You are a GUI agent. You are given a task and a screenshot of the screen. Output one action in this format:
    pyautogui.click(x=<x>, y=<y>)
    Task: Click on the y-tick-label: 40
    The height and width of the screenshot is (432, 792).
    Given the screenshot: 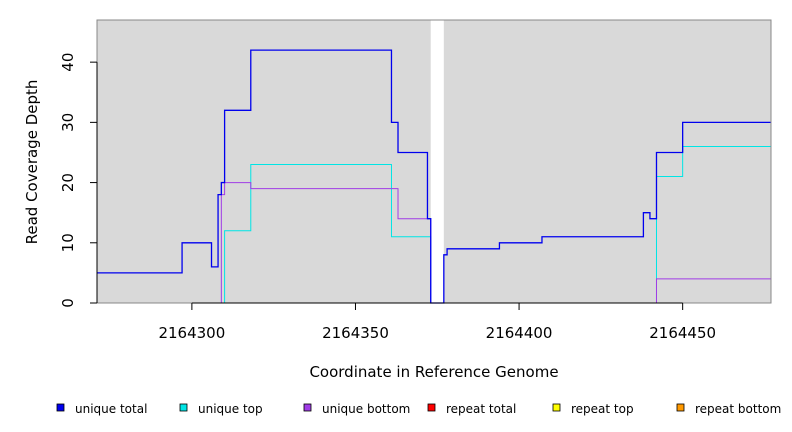 What is the action you would take?
    pyautogui.click(x=68, y=62)
    